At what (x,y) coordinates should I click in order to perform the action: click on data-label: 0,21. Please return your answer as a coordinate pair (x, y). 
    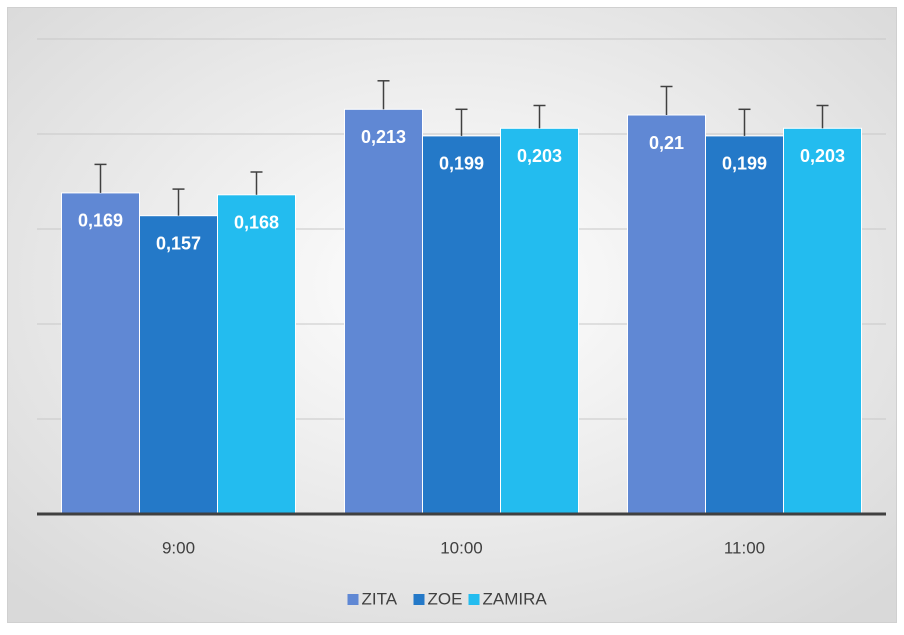
    Looking at the image, I should click on (666, 143).